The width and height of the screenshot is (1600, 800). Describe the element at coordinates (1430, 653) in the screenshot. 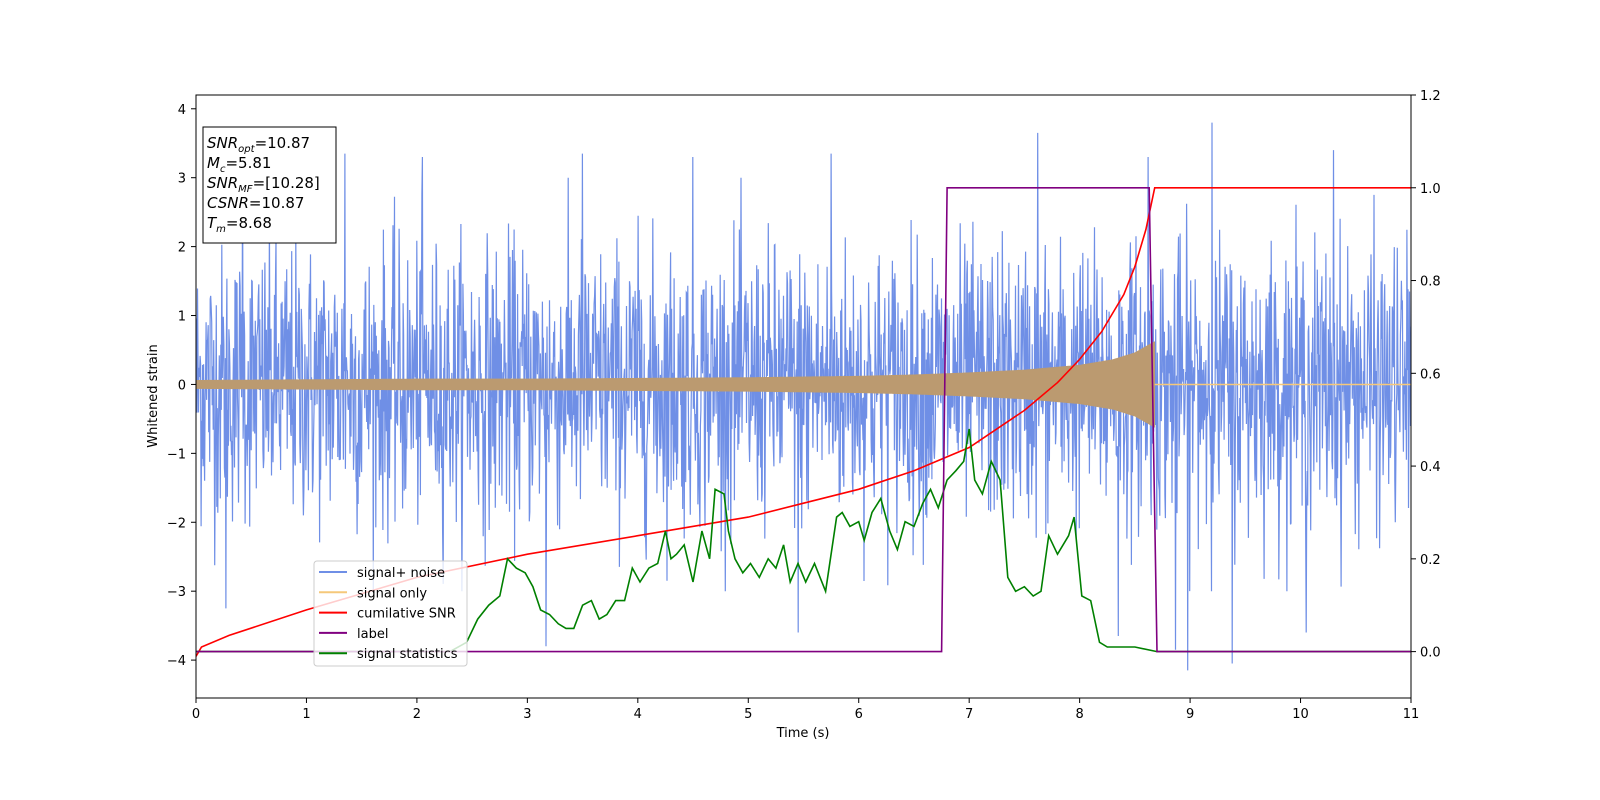

I see `y-right-tick-label: 0.0` at that location.